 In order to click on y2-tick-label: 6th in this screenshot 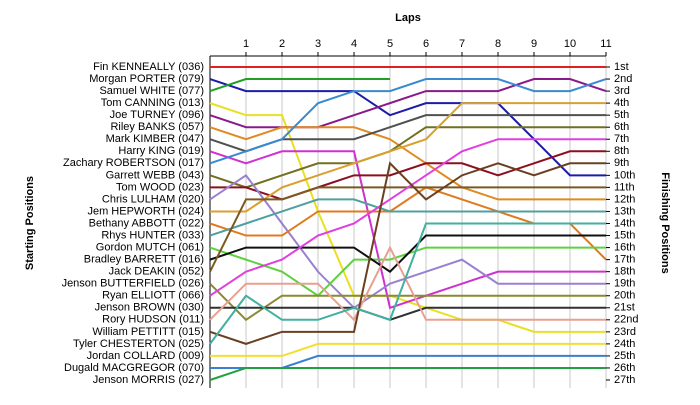, I will do `click(621, 127)`.